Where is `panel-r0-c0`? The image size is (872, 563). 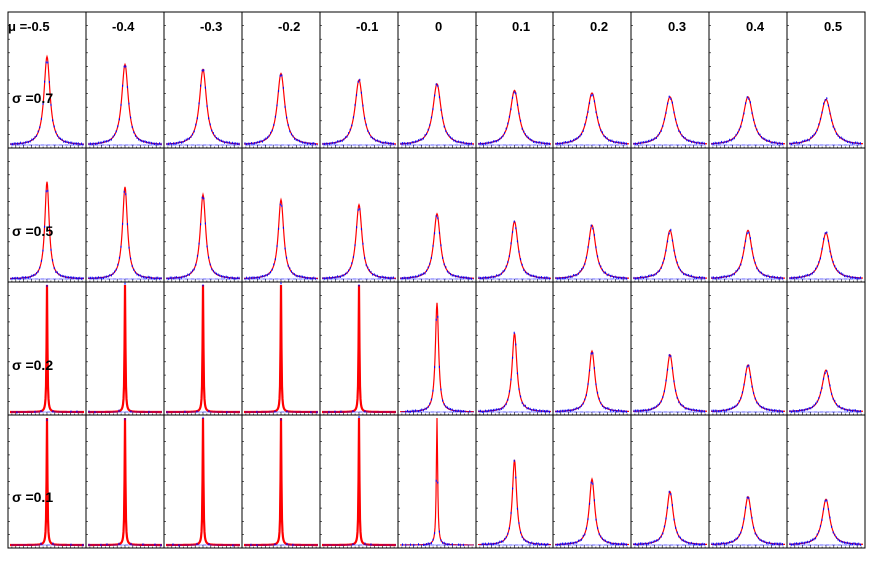
panel-r0-c0 is located at coordinates (47, 80).